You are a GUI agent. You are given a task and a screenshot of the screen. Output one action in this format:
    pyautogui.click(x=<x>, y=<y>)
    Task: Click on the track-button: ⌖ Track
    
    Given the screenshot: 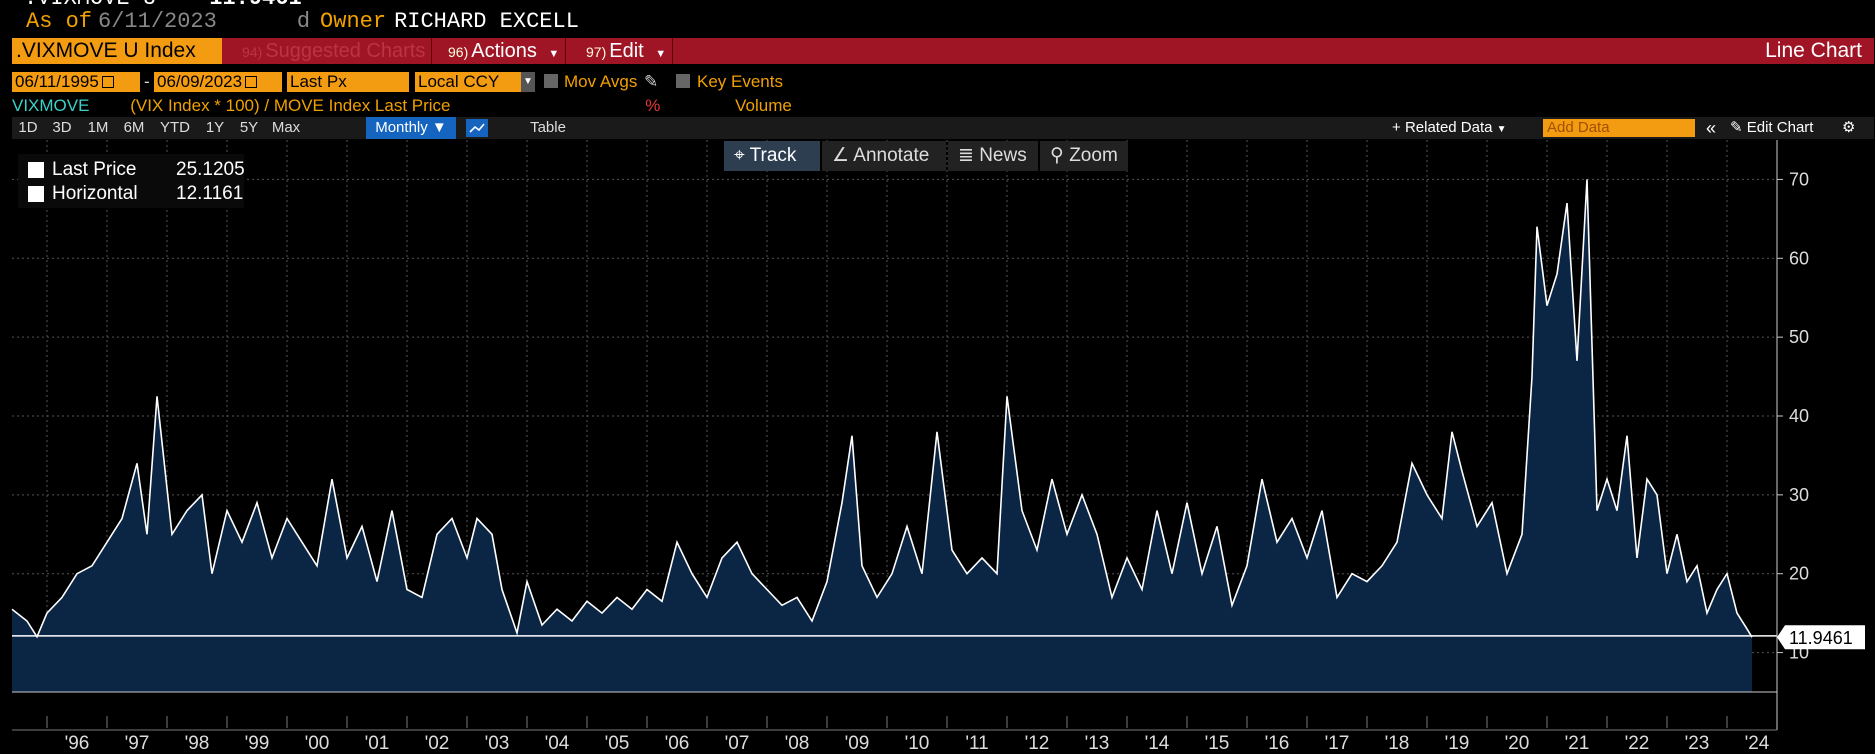 What is the action you would take?
    pyautogui.click(x=772, y=156)
    